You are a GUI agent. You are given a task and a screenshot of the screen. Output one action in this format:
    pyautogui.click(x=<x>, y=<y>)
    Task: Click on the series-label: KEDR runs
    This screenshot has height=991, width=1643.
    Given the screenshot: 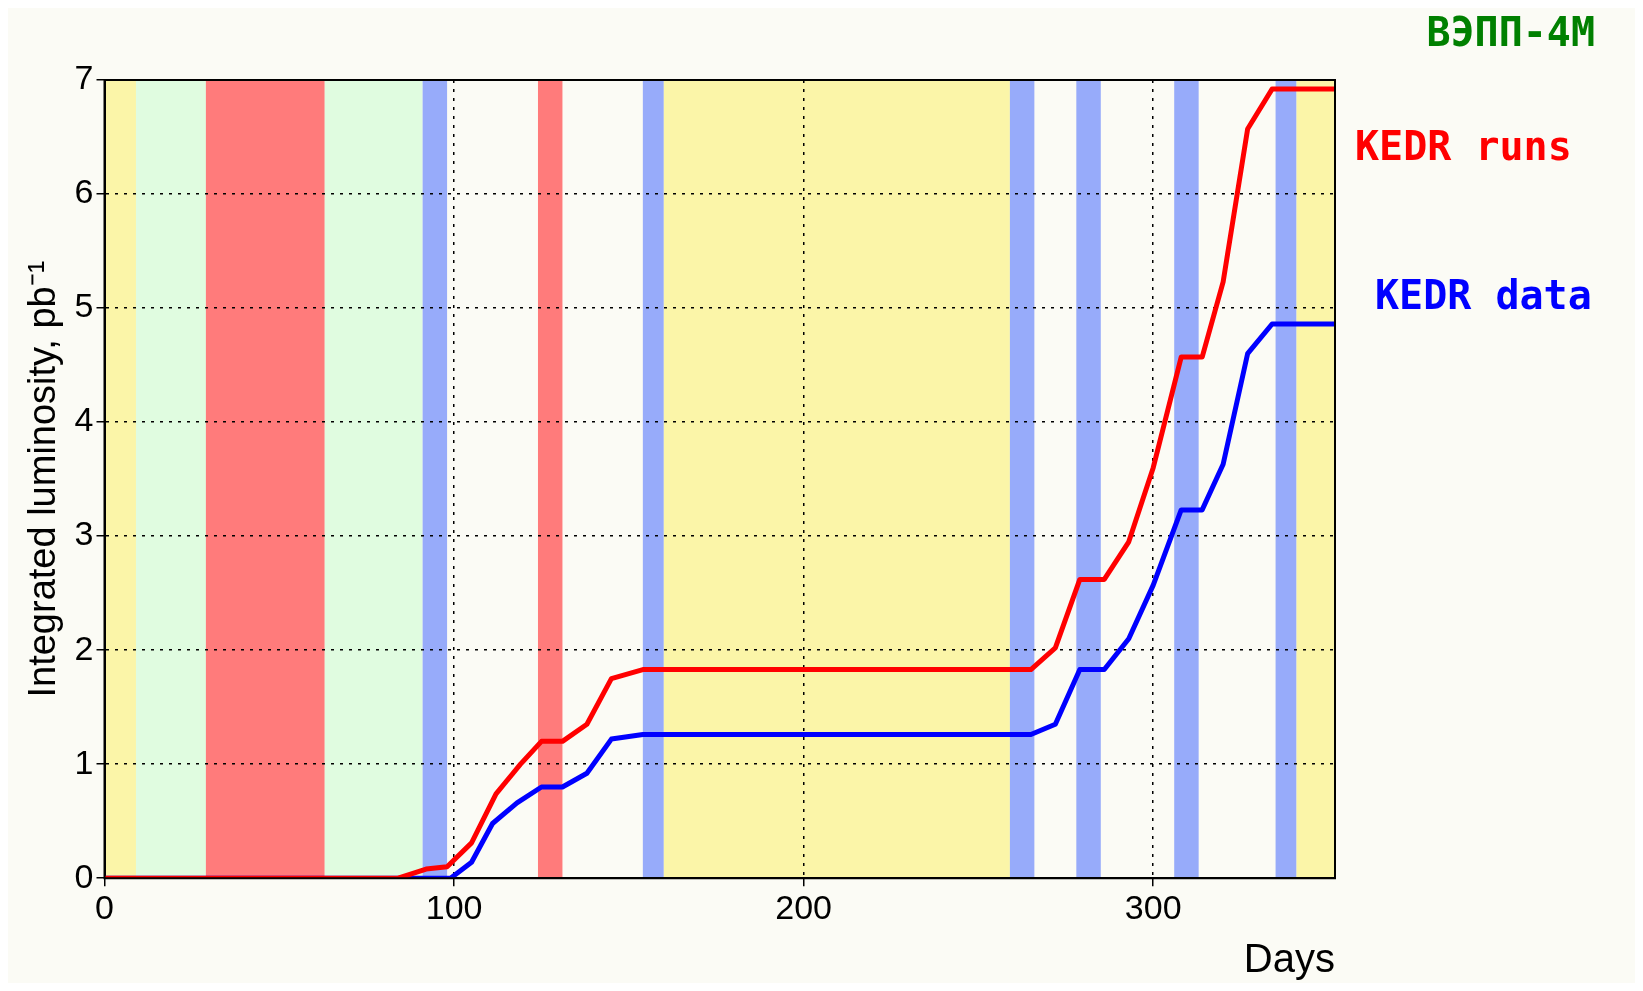 What is the action you would take?
    pyautogui.click(x=1463, y=145)
    